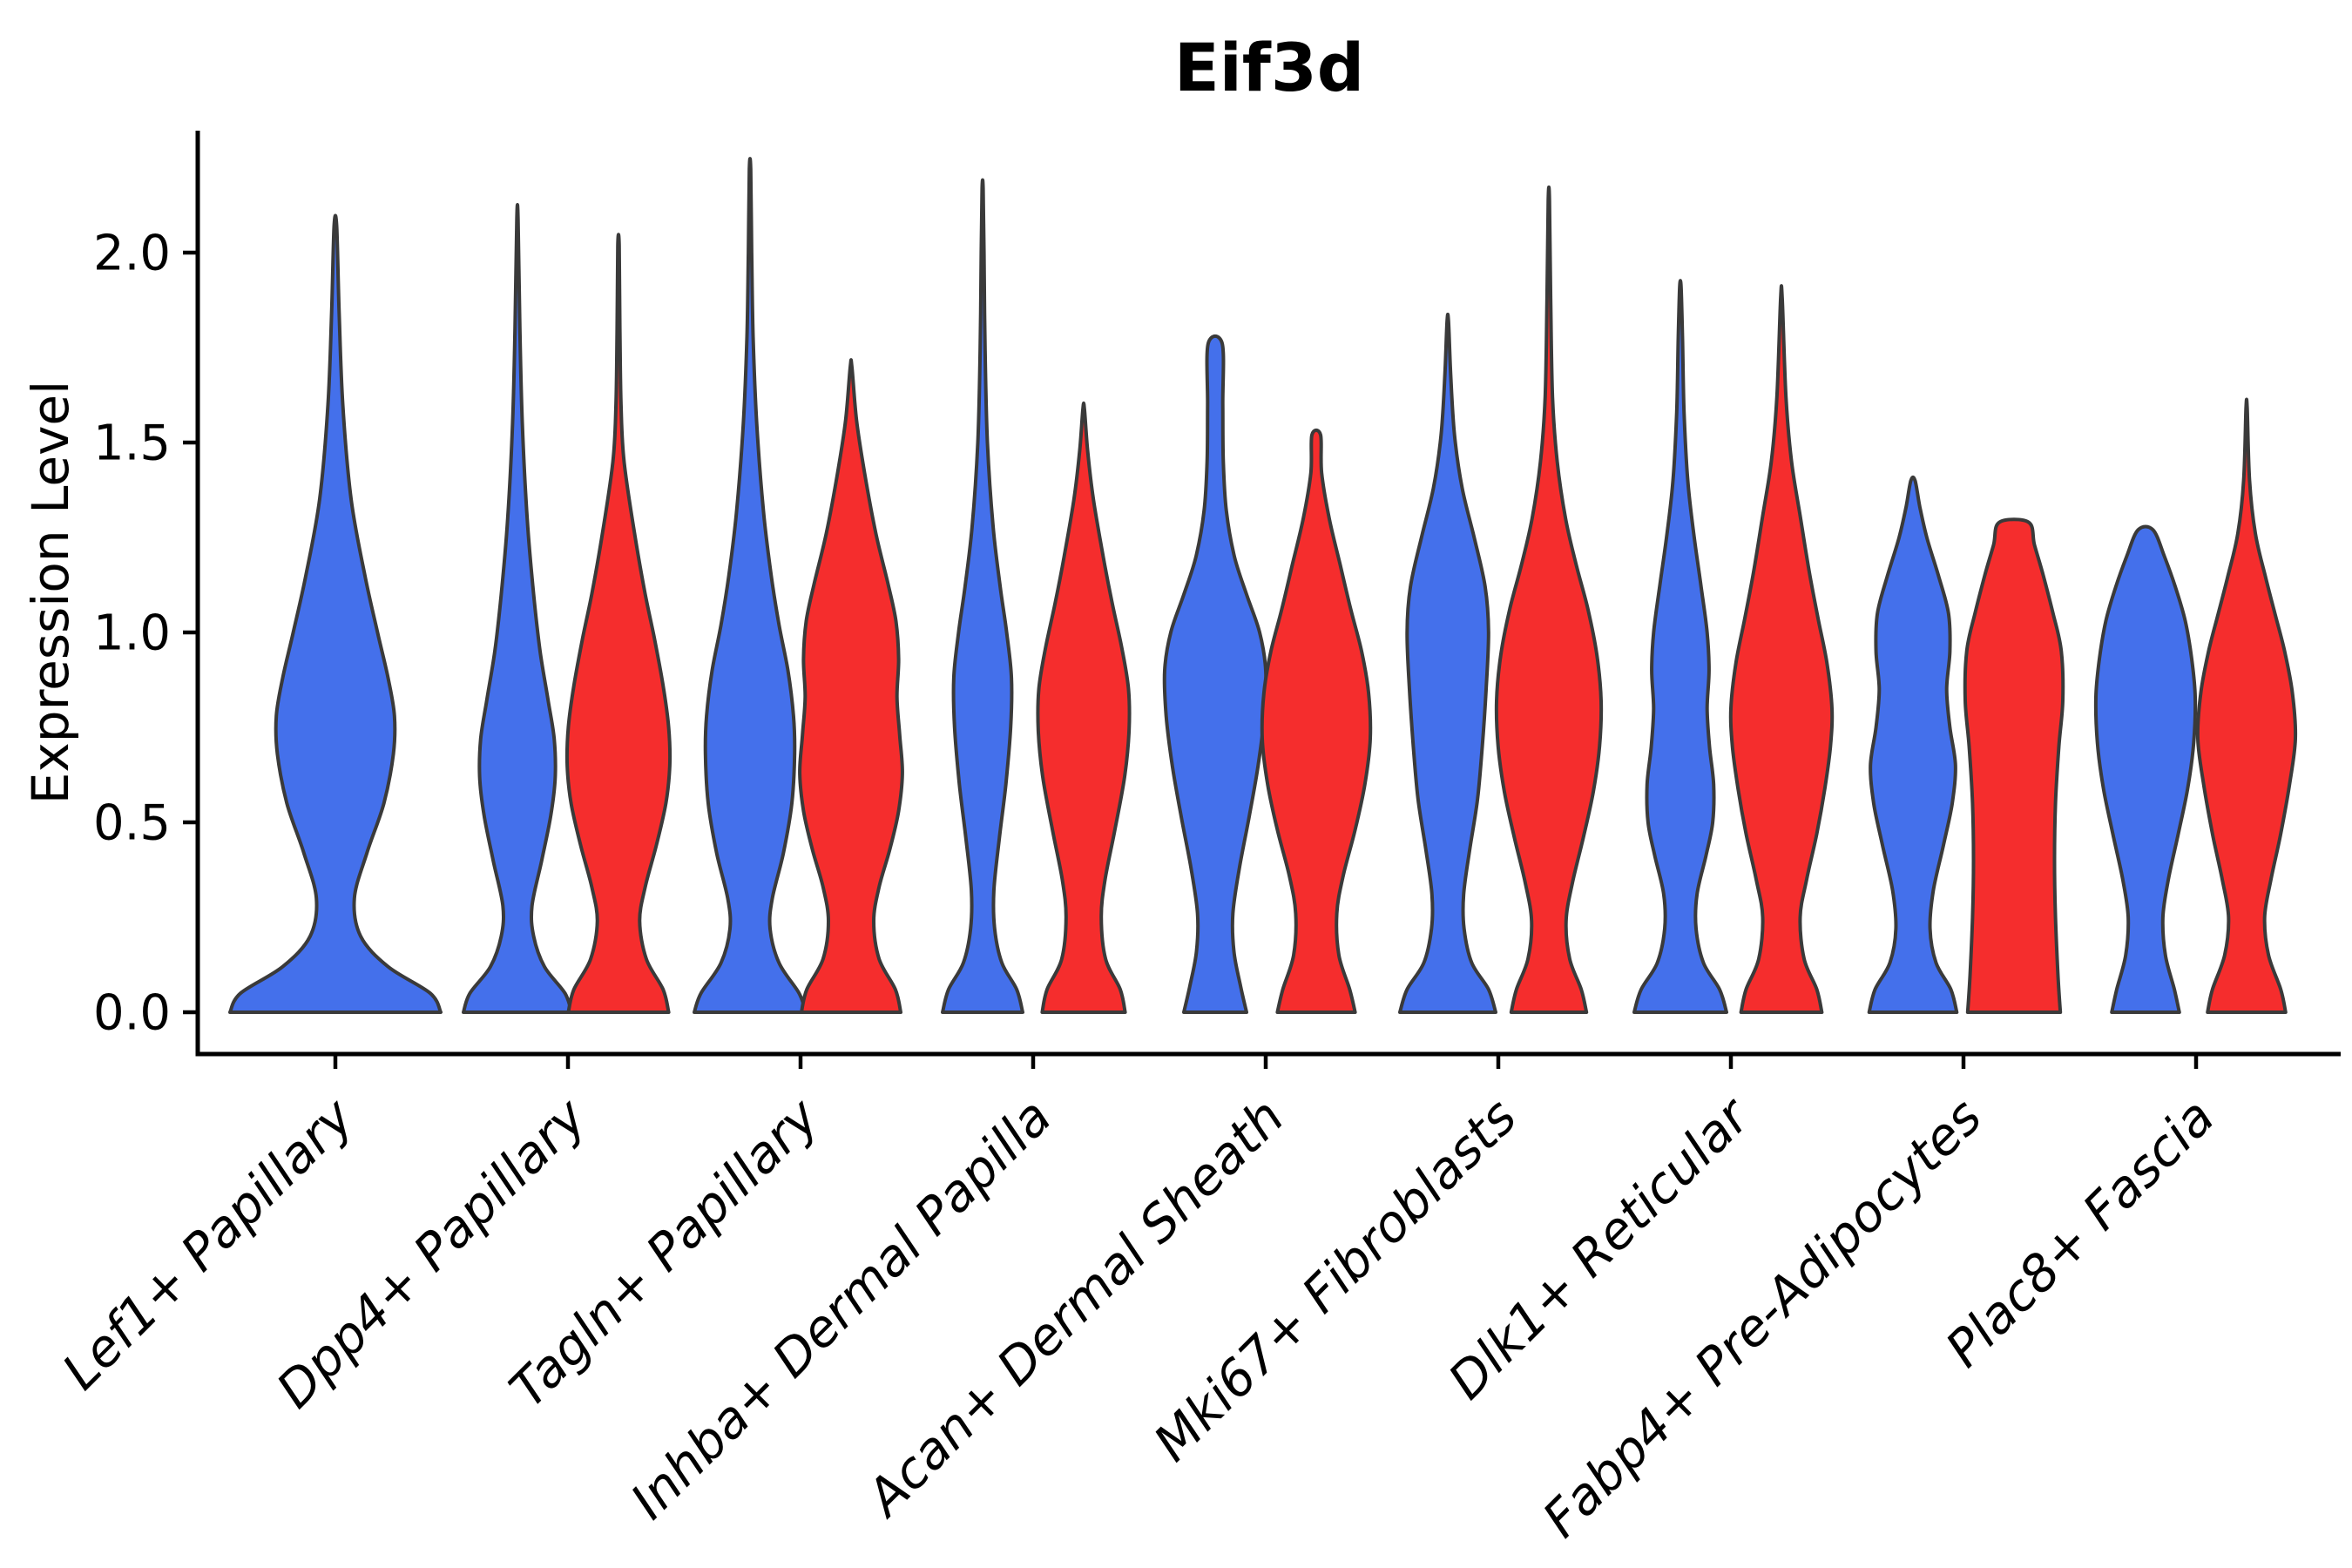 The width and height of the screenshot is (2352, 1568). Describe the element at coordinates (1215, 674) in the screenshot. I see `violin-acan-dermal-sheath-blue` at that location.